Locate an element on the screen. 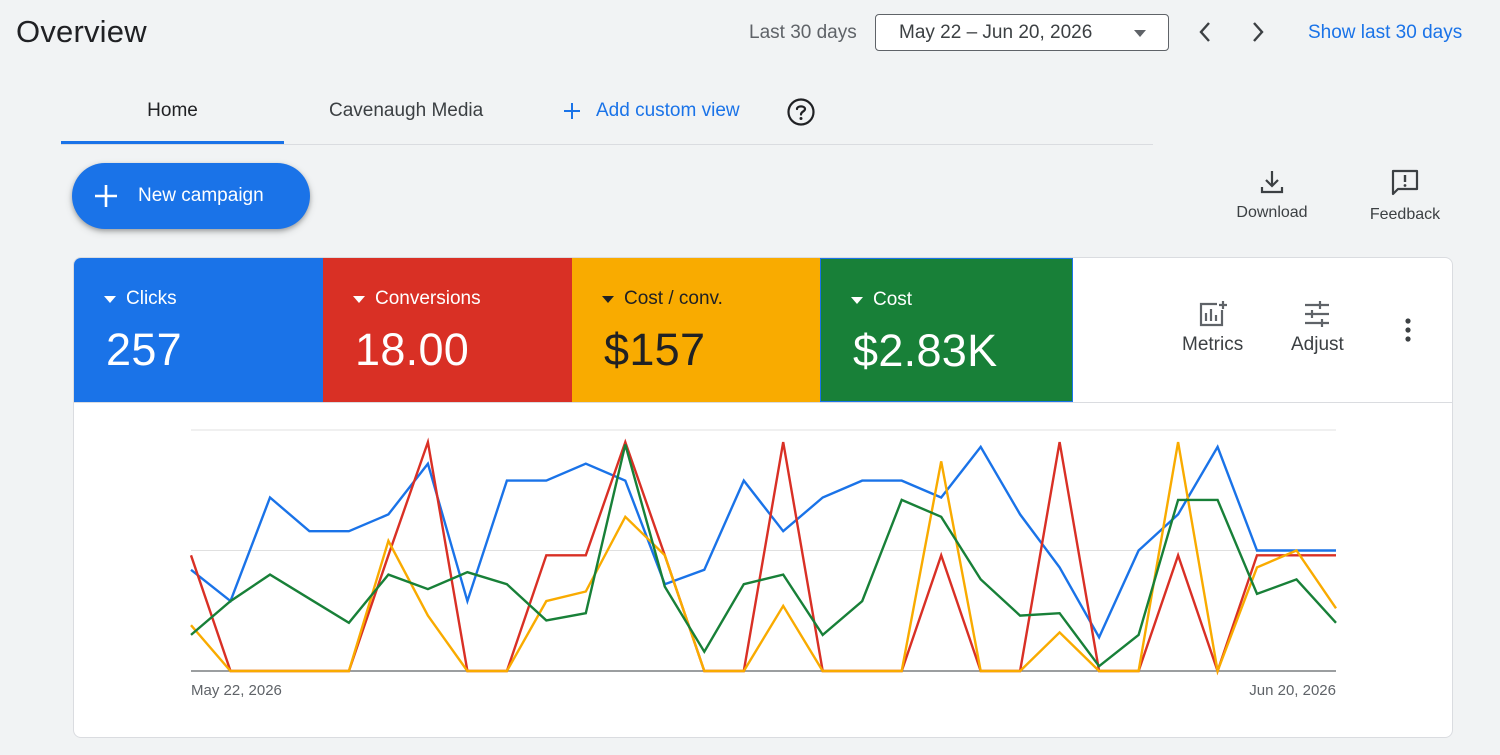 This screenshot has width=1500, height=755. x-axis-end-label: Jun 20, 2026 is located at coordinates (1292, 690).